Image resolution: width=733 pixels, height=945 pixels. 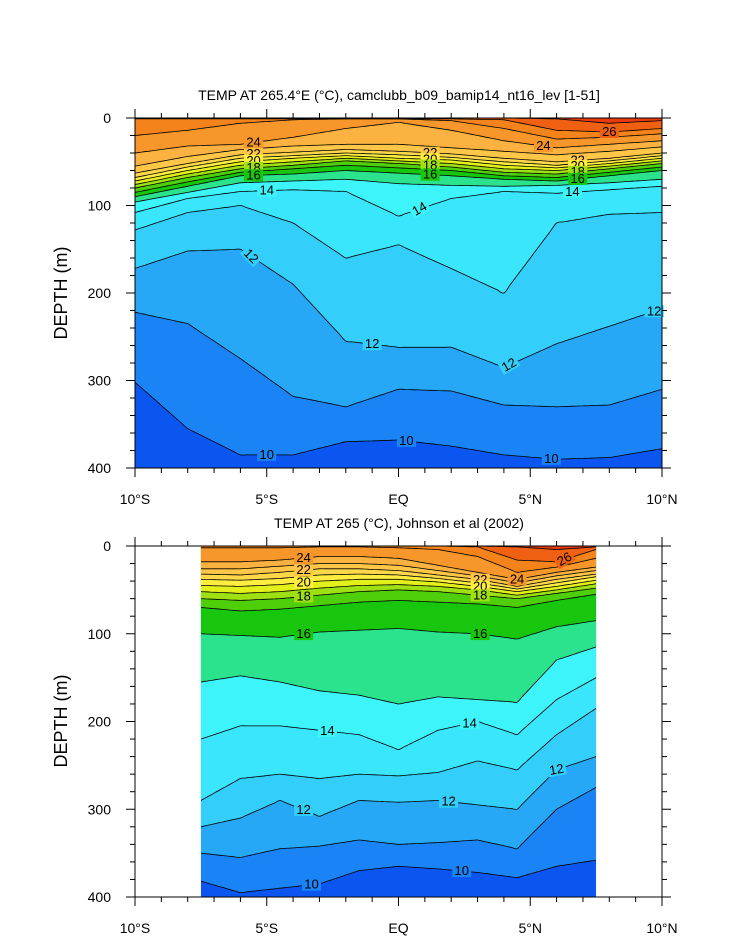 I want to click on x-tick-label: 5°S, so click(x=266, y=499).